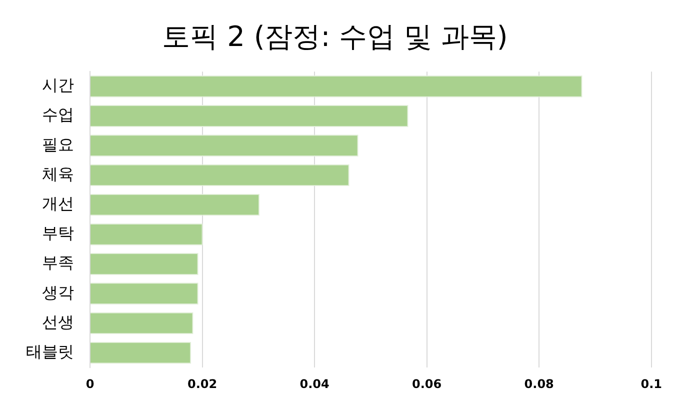  Describe the element at coordinates (58, 114) in the screenshot. I see `y-tick-label: 수업` at that location.